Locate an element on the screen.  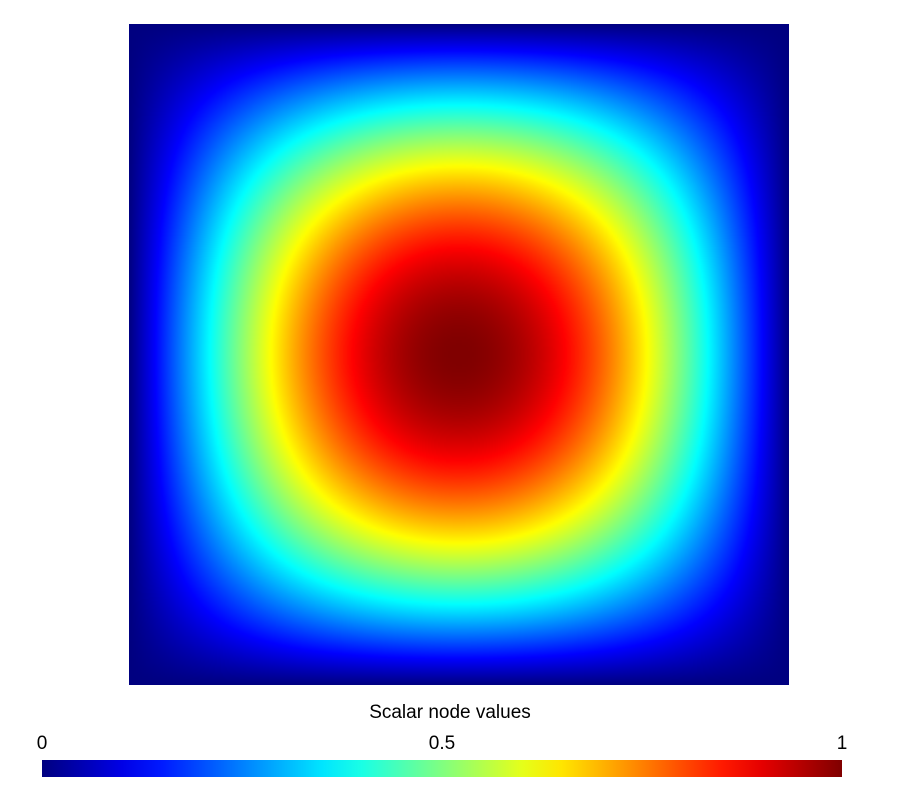
colorbar is located at coordinates (442, 768).